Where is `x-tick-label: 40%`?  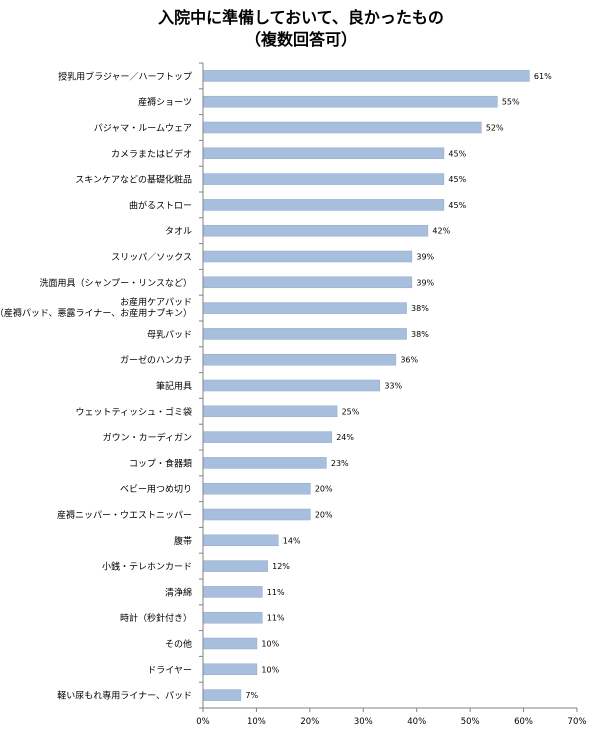
x-tick-label: 40% is located at coordinates (416, 722).